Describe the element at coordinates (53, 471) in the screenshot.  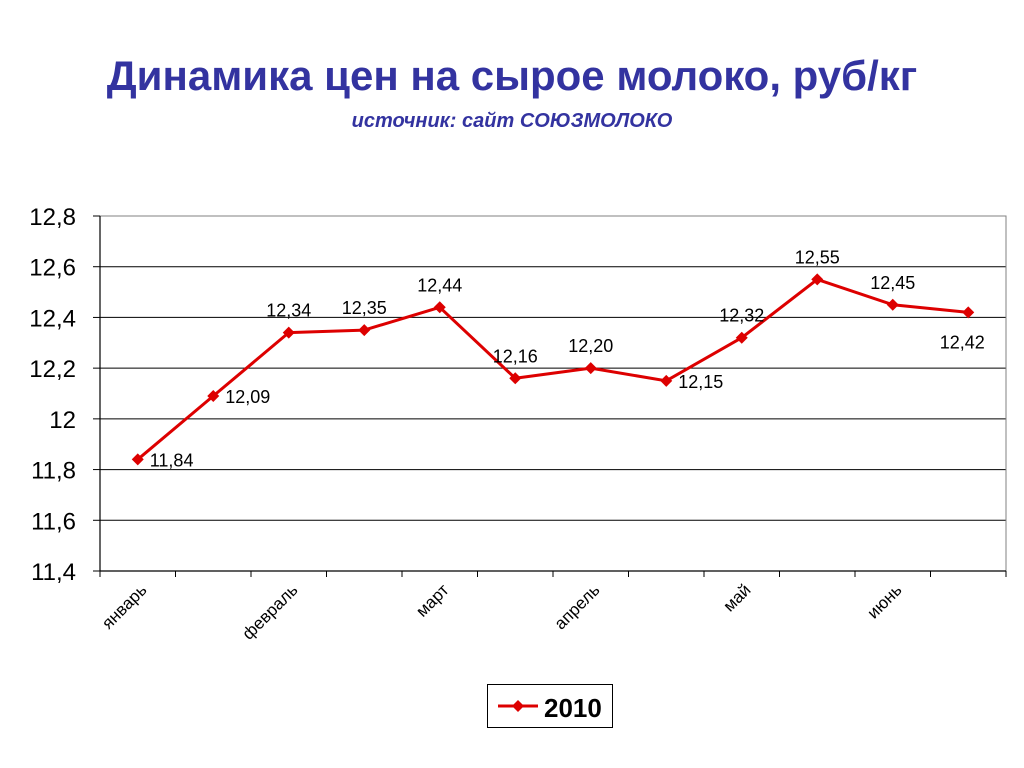
I see `y-tick-label: 11,8` at that location.